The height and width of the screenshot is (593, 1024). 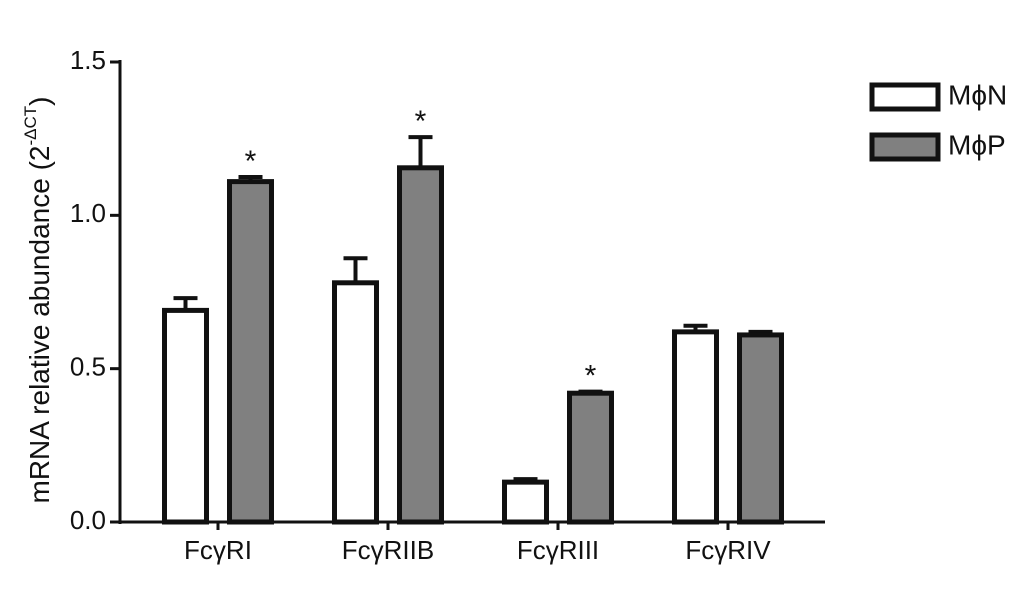 What do you see at coordinates (218, 550) in the screenshot?
I see `x-tick-label: FcγRI` at bounding box center [218, 550].